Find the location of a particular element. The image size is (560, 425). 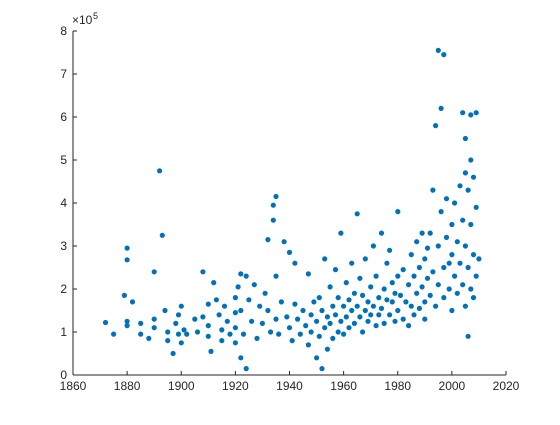

x-tick-label: 1980 is located at coordinates (397, 386).